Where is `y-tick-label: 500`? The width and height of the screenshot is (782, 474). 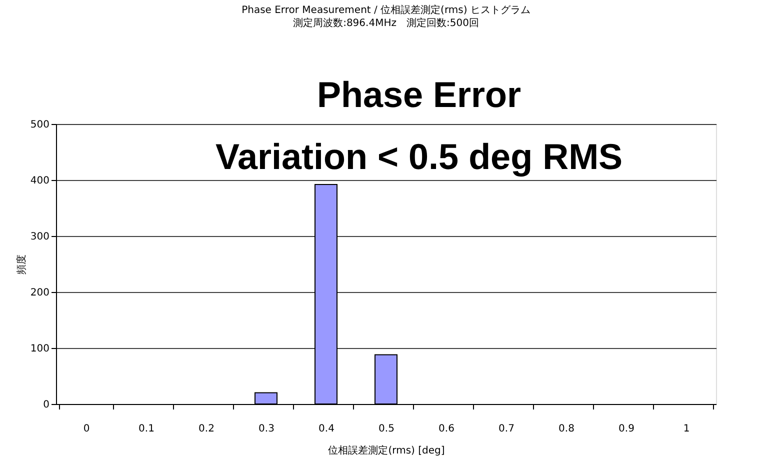 y-tick-label: 500 is located at coordinates (40, 125).